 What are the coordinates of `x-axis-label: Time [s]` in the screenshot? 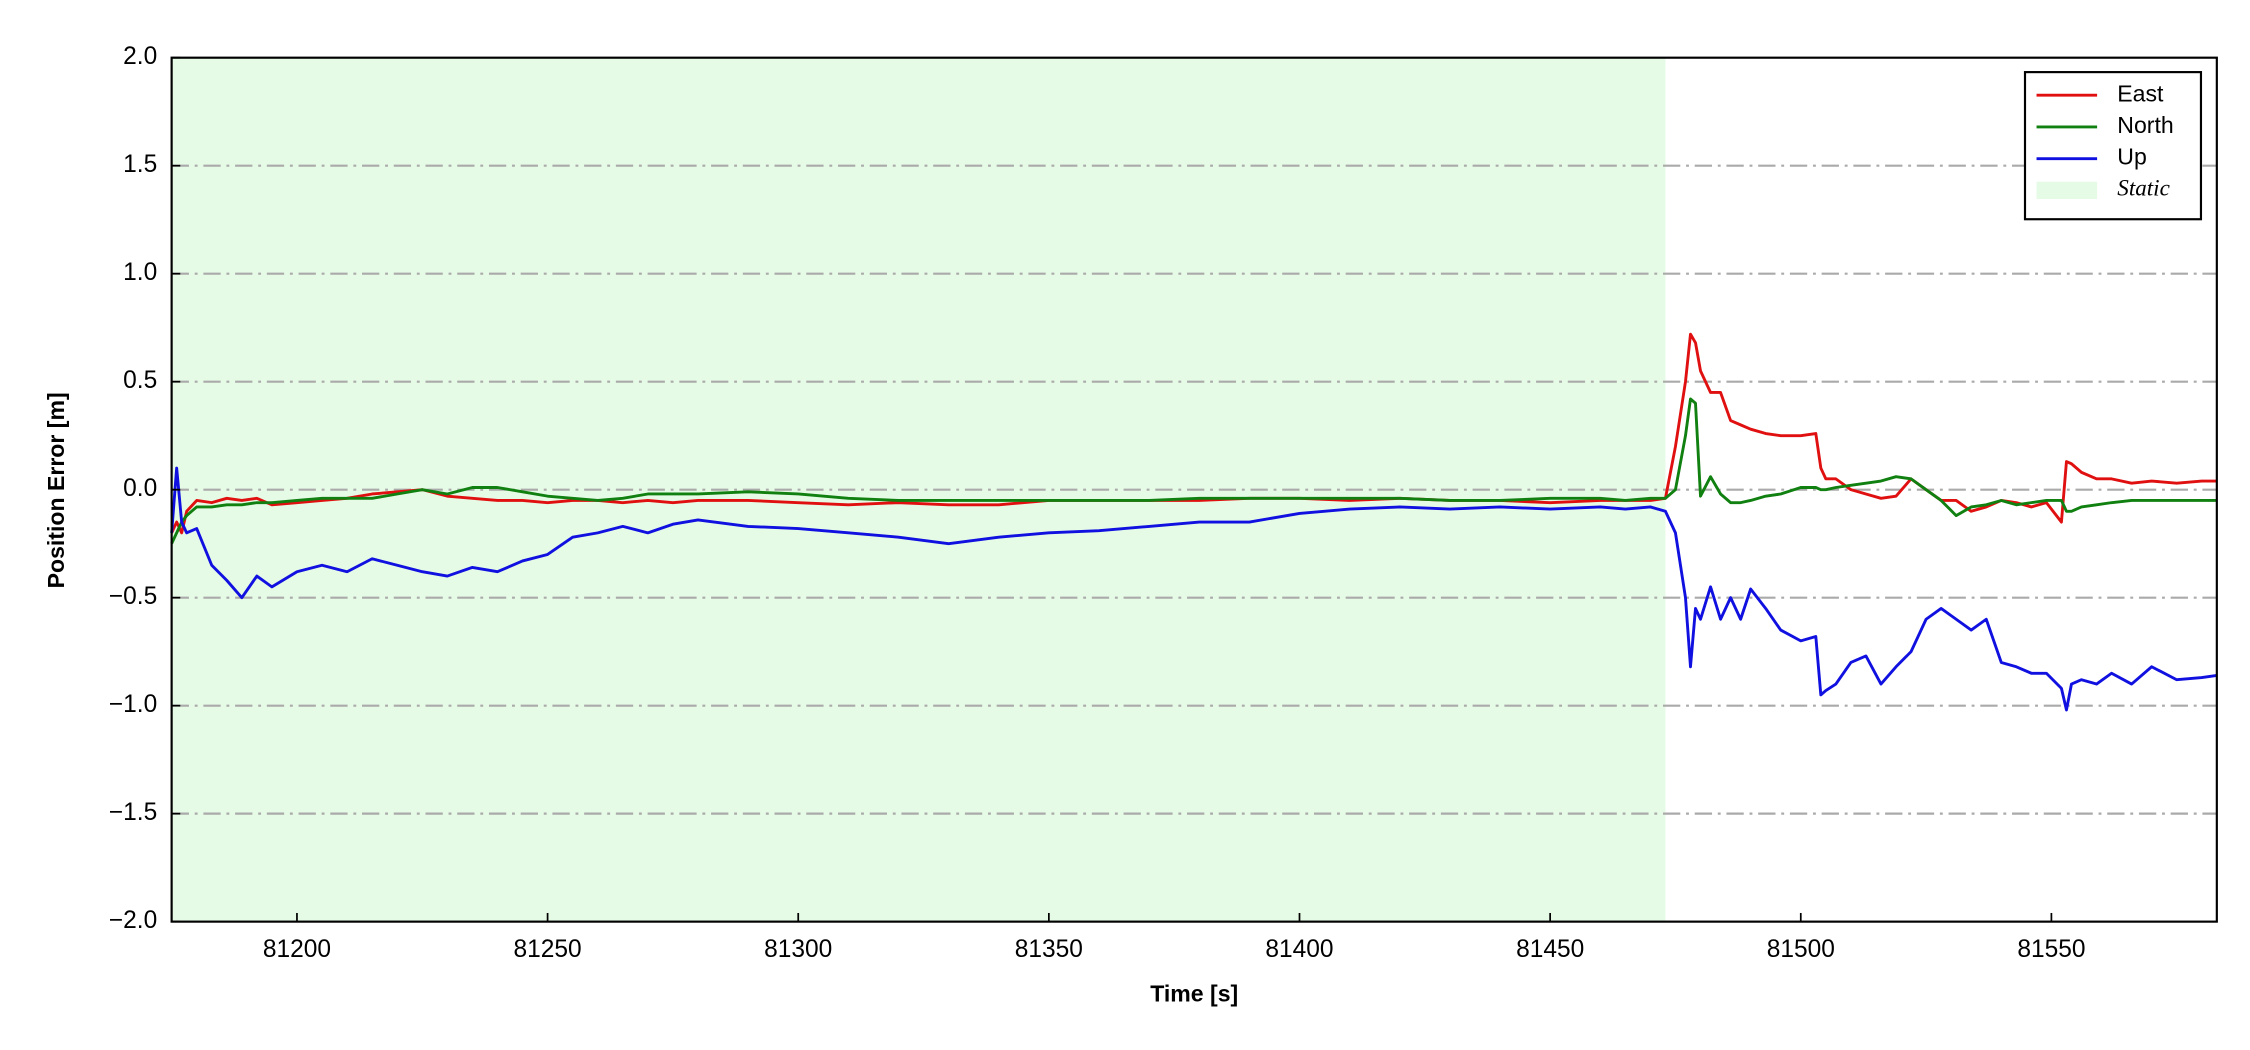 It's located at (1194, 993).